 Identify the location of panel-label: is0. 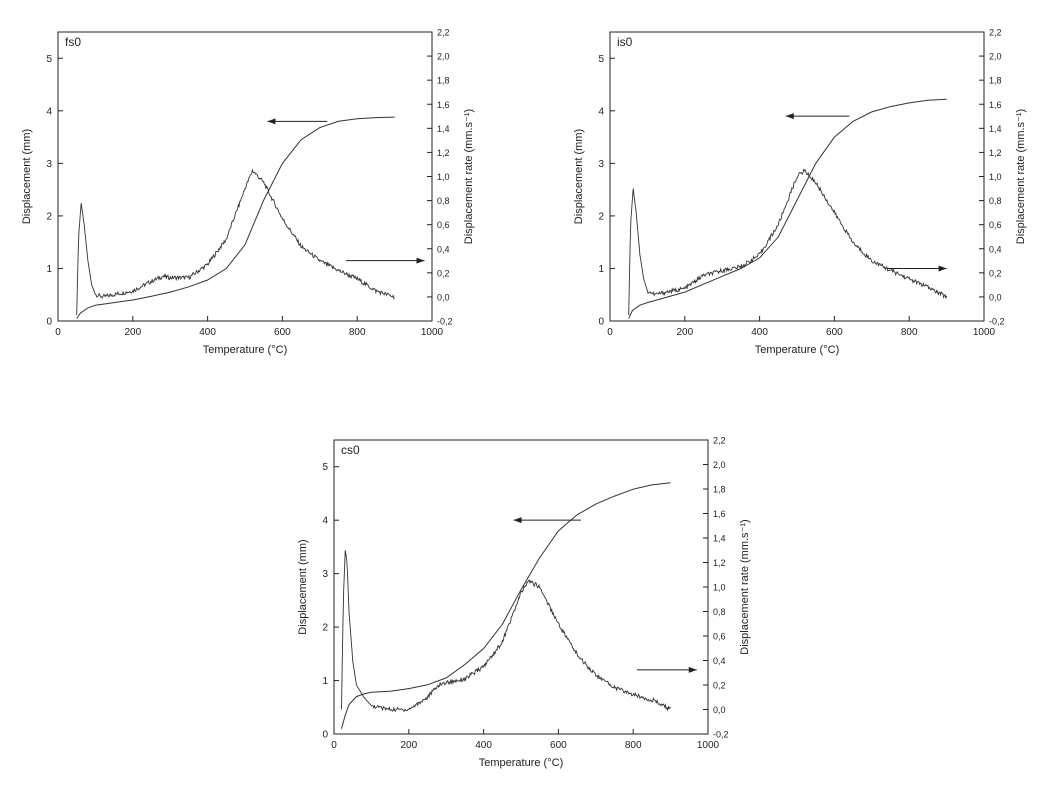
(625, 42).